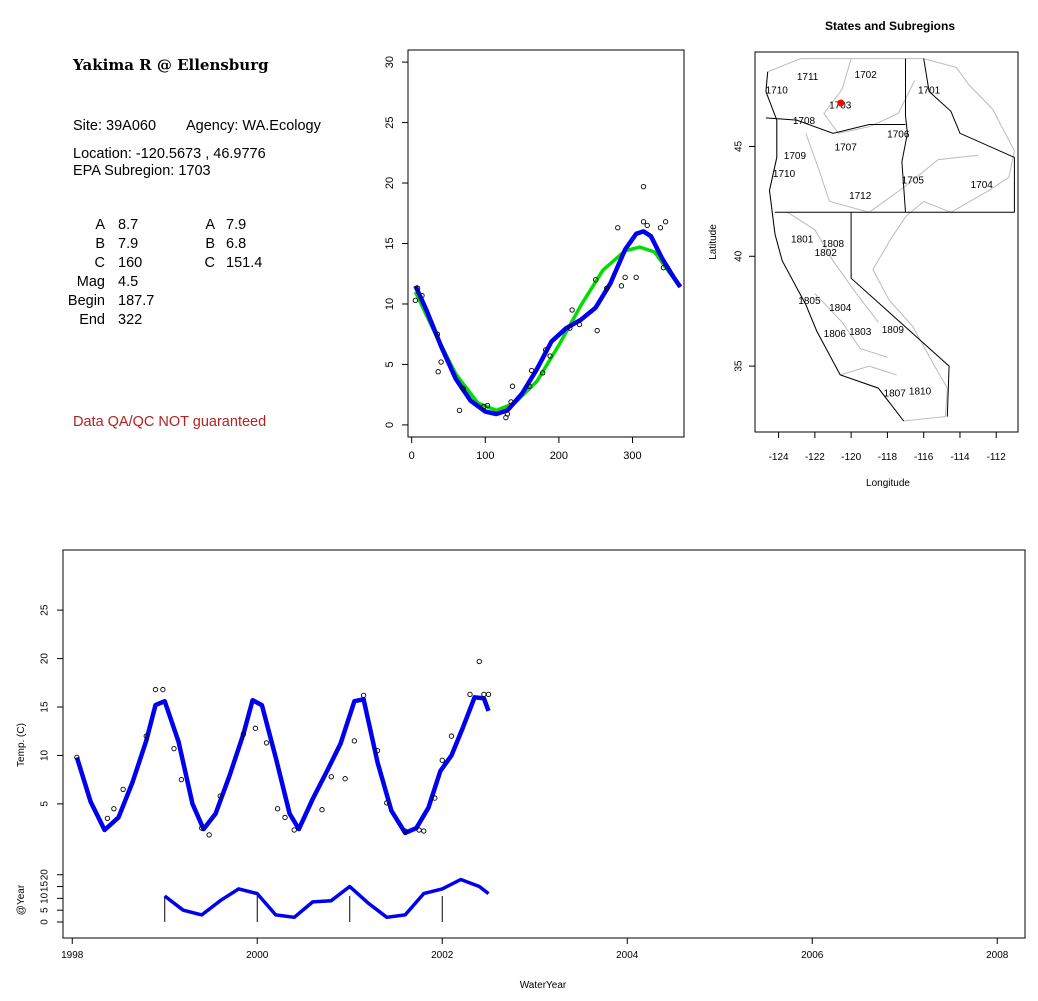 This screenshot has width=1038, height=1001. I want to click on map-title: States and Subregions, so click(890, 26).